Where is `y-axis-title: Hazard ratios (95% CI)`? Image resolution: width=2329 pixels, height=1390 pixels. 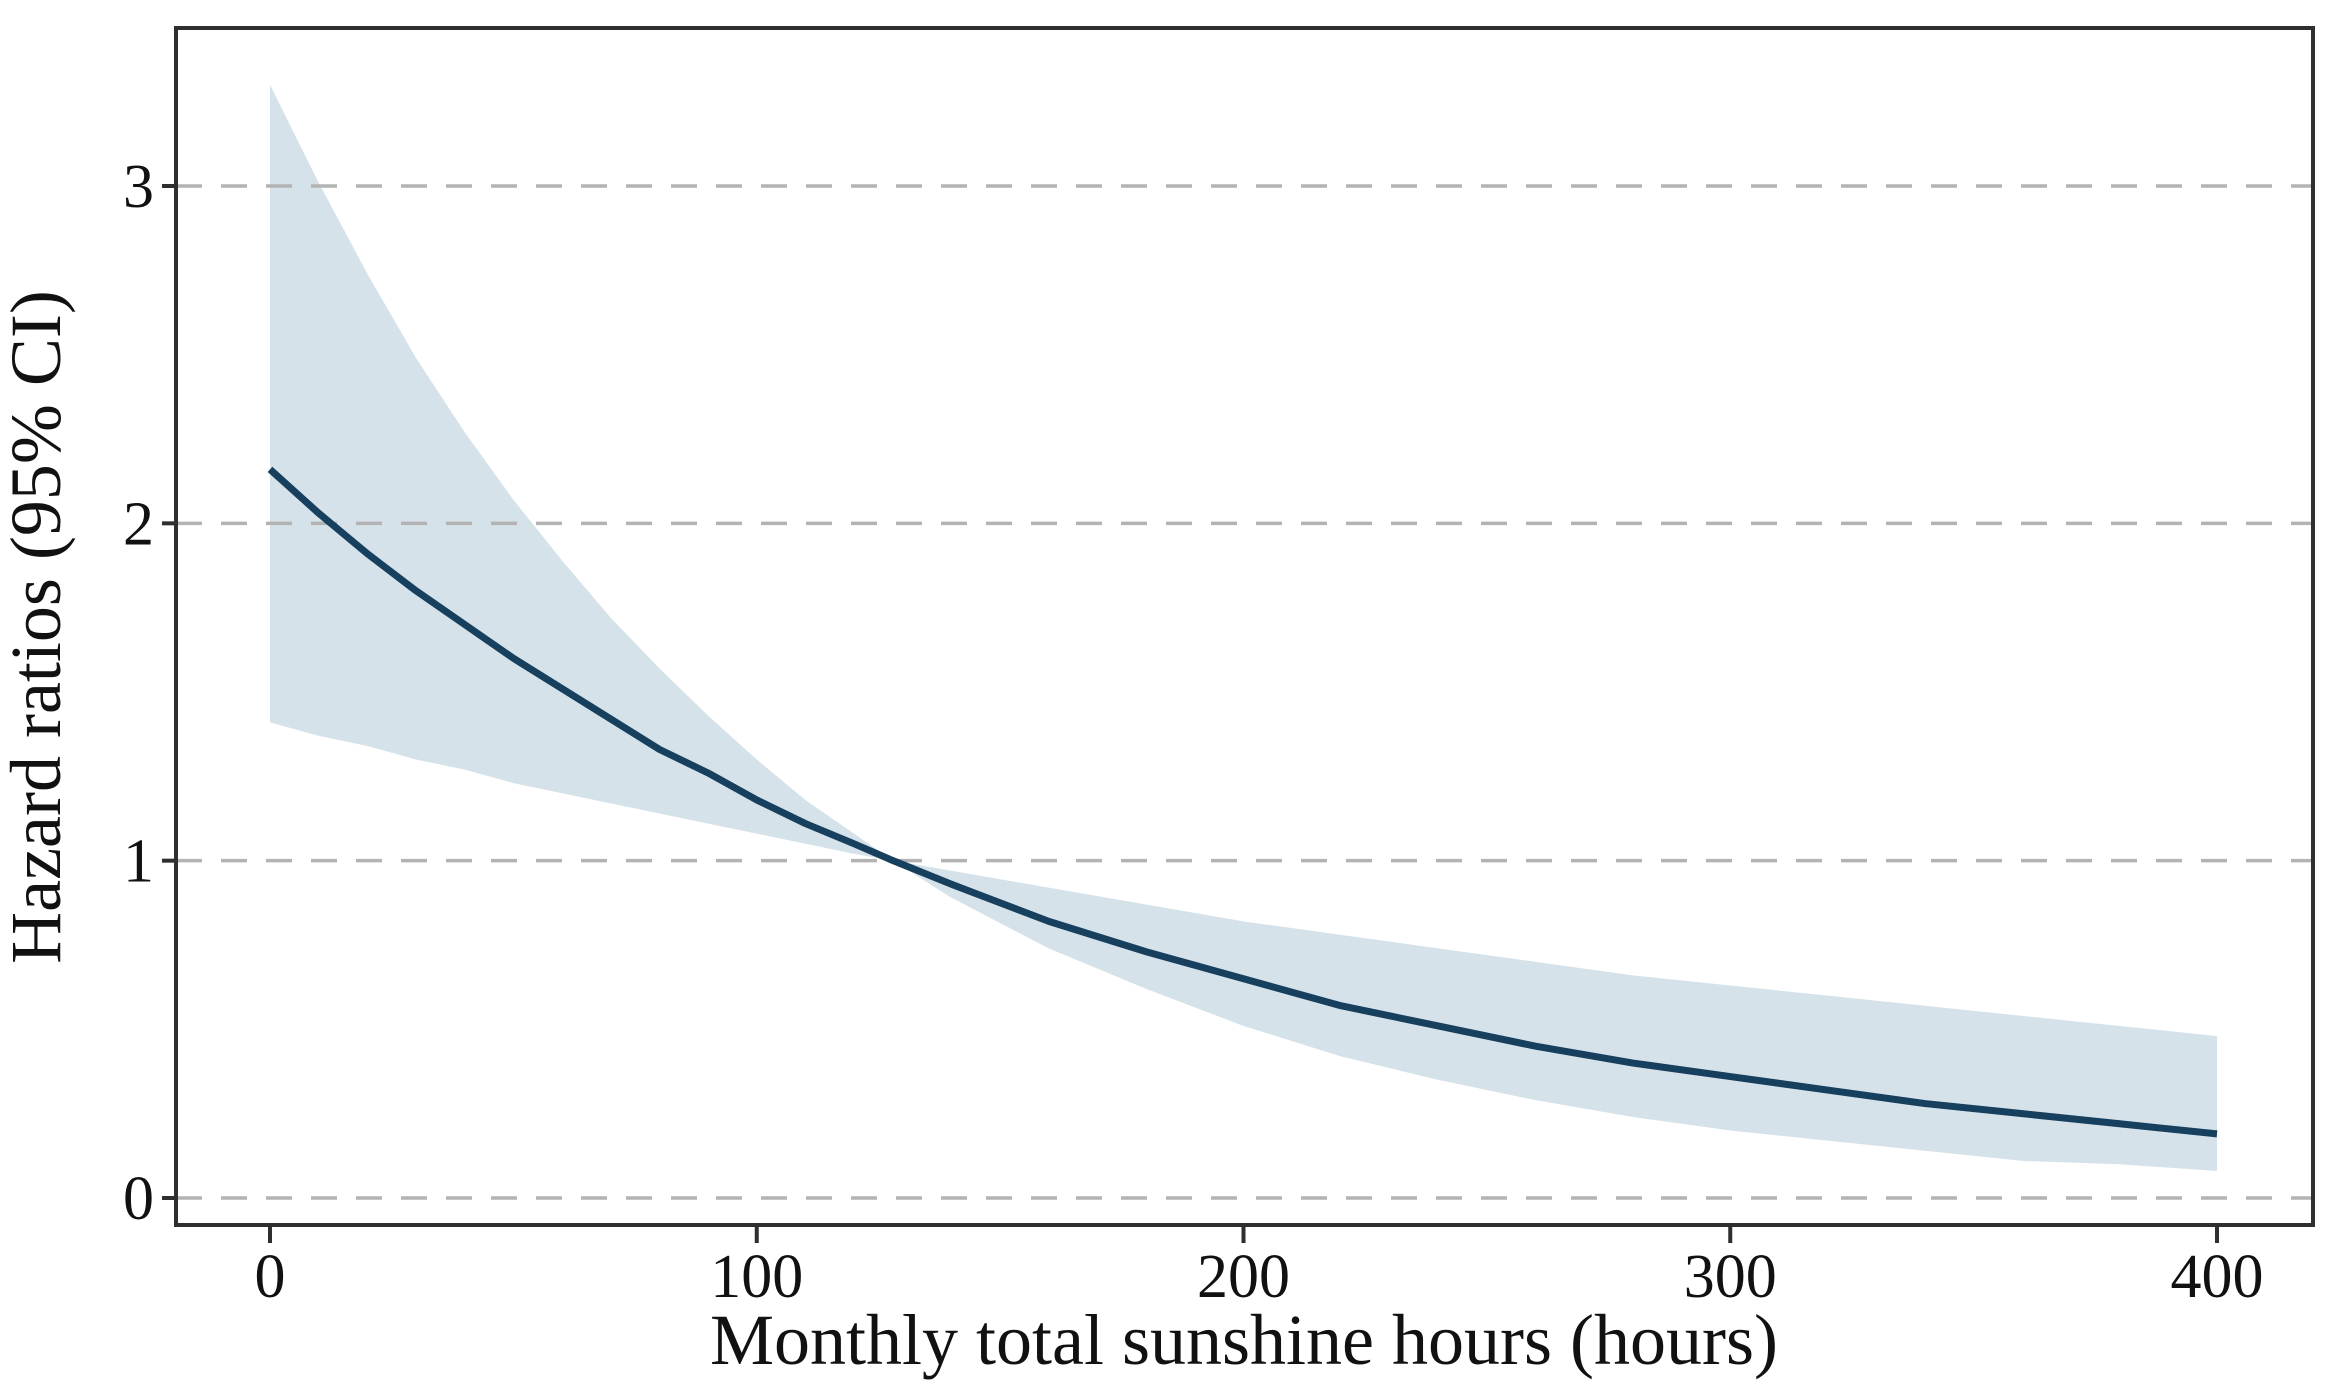 y-axis-title: Hazard ratios (95% CI) is located at coordinates (38, 627).